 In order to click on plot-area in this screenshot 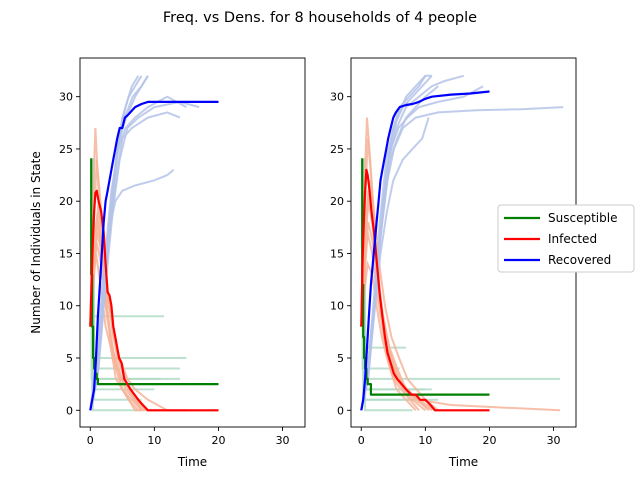, I will do `click(154, 243)`.